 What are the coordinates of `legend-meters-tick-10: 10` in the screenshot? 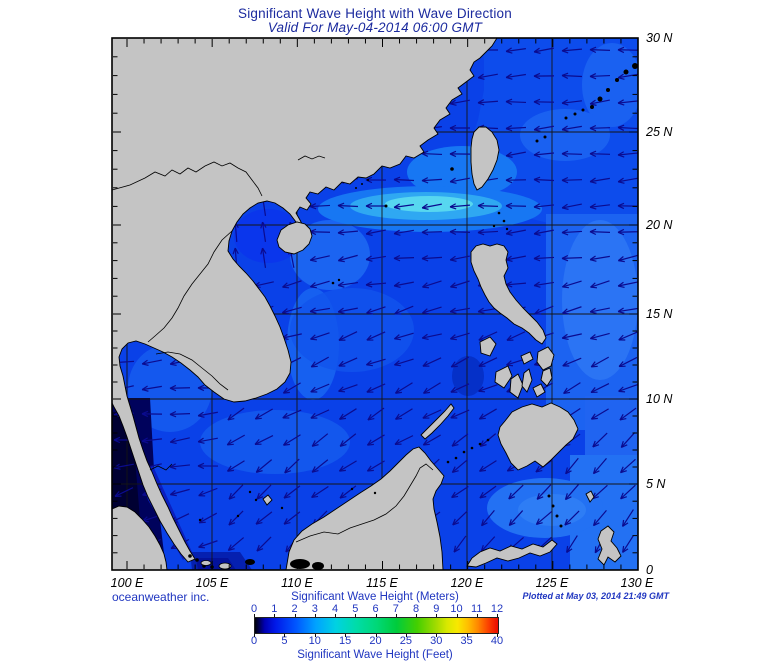 It's located at (456, 609).